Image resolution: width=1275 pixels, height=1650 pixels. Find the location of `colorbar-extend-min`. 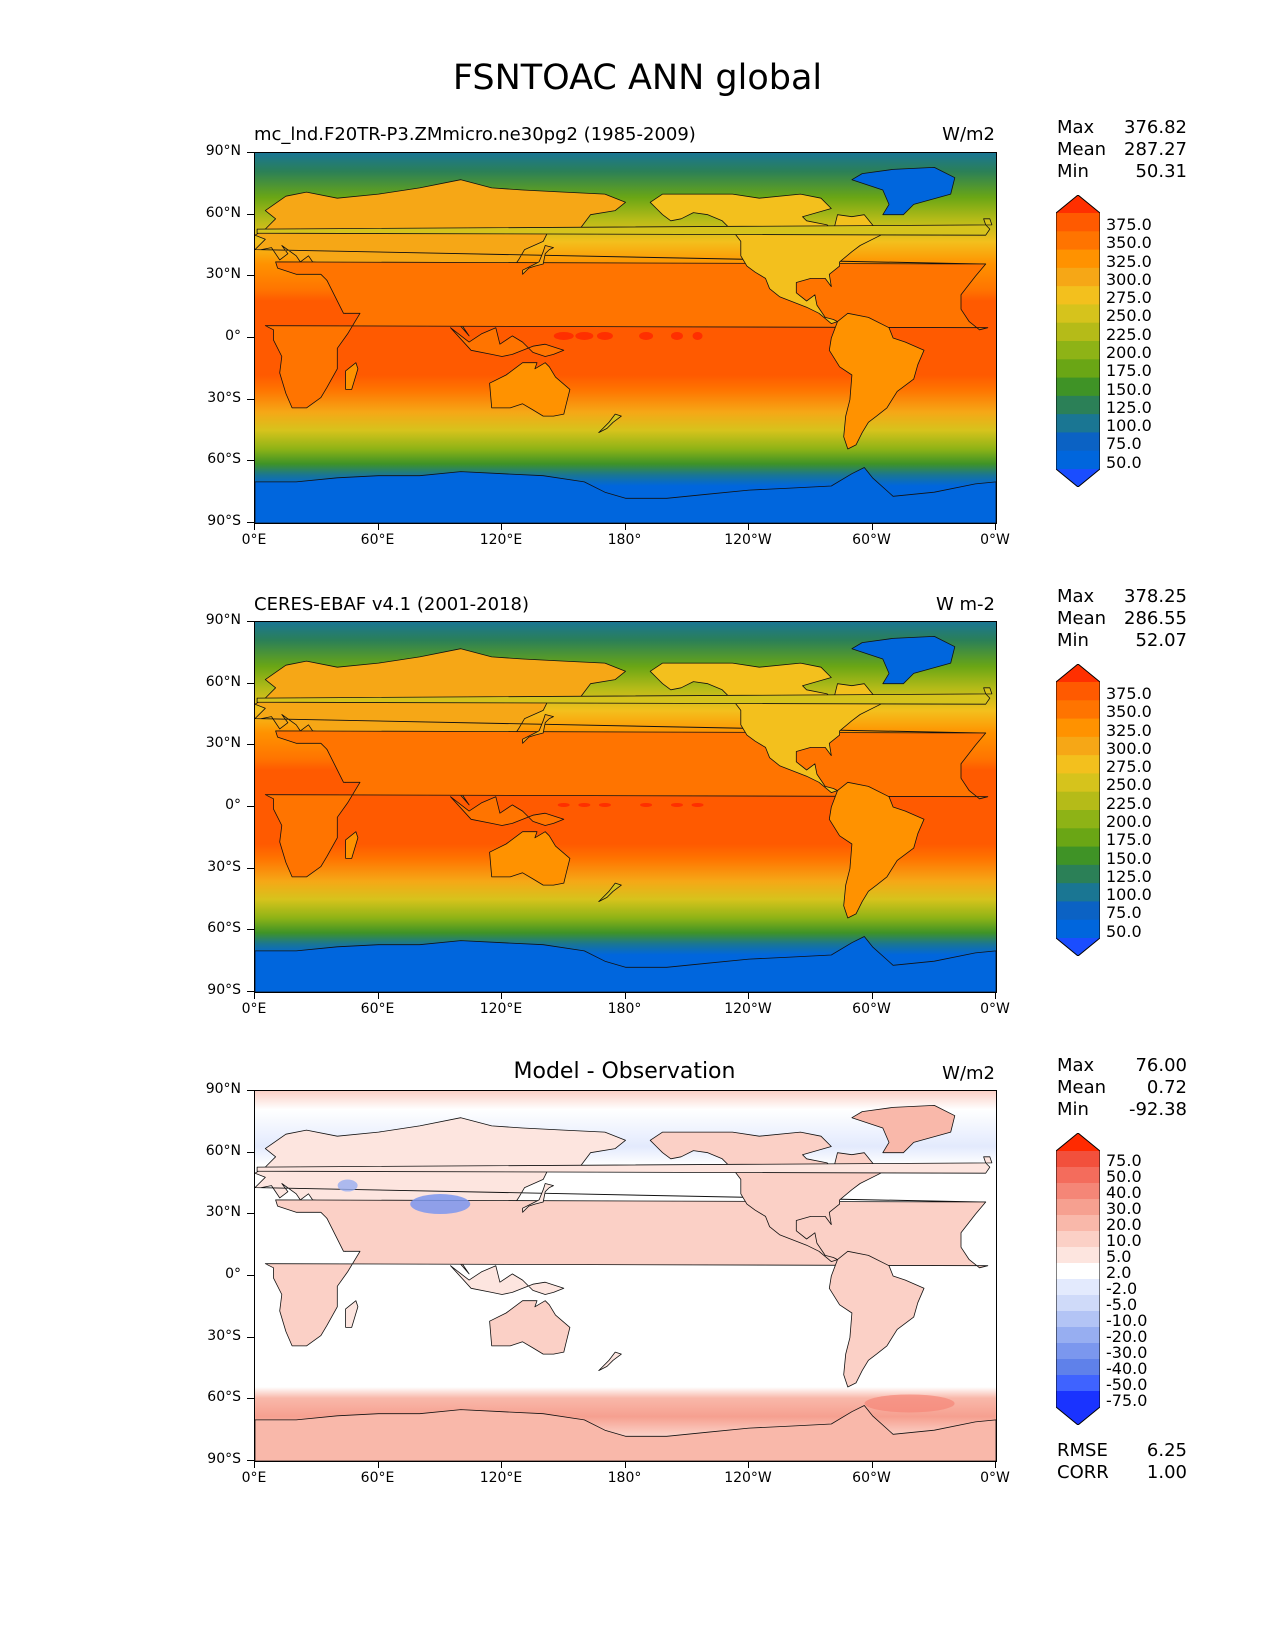

colorbar-extend-min is located at coordinates (1078, 947).